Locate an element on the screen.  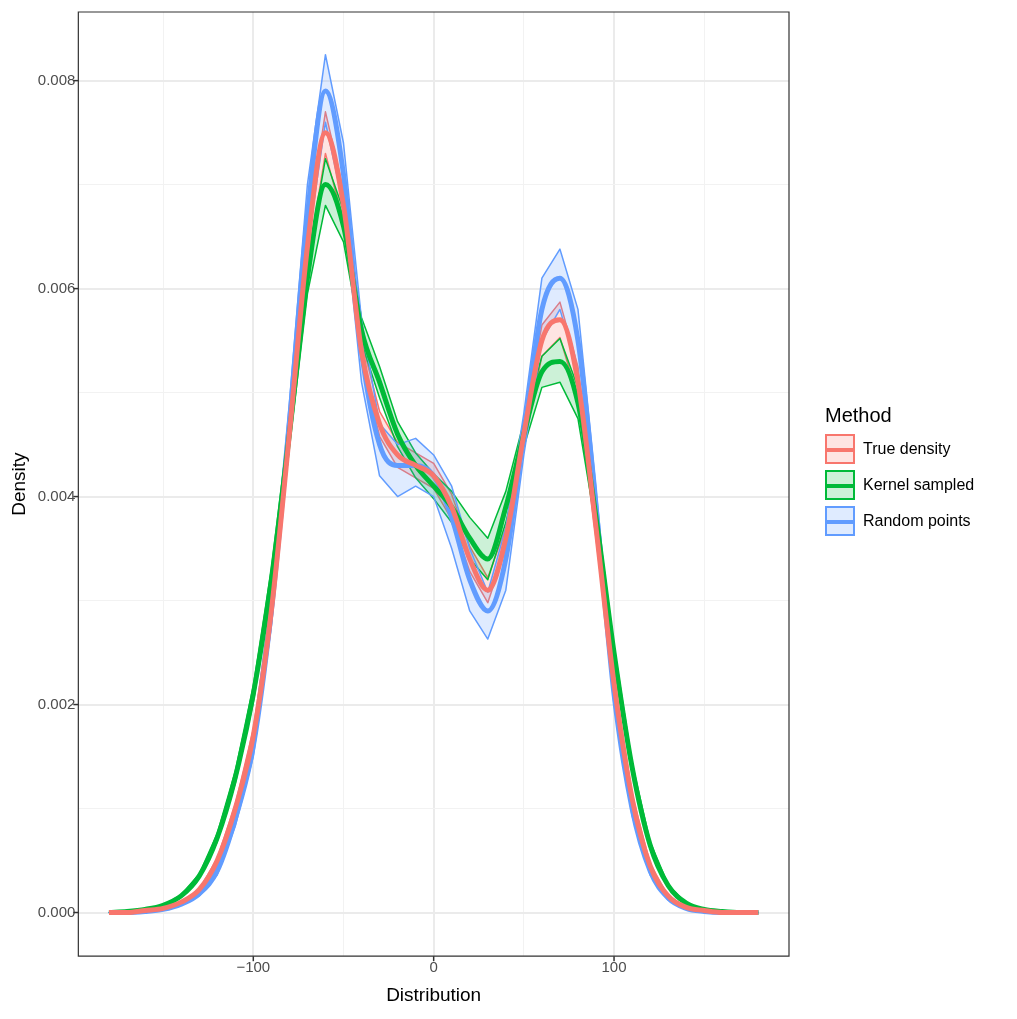
x-tick-label: 0 is located at coordinates (433, 967).